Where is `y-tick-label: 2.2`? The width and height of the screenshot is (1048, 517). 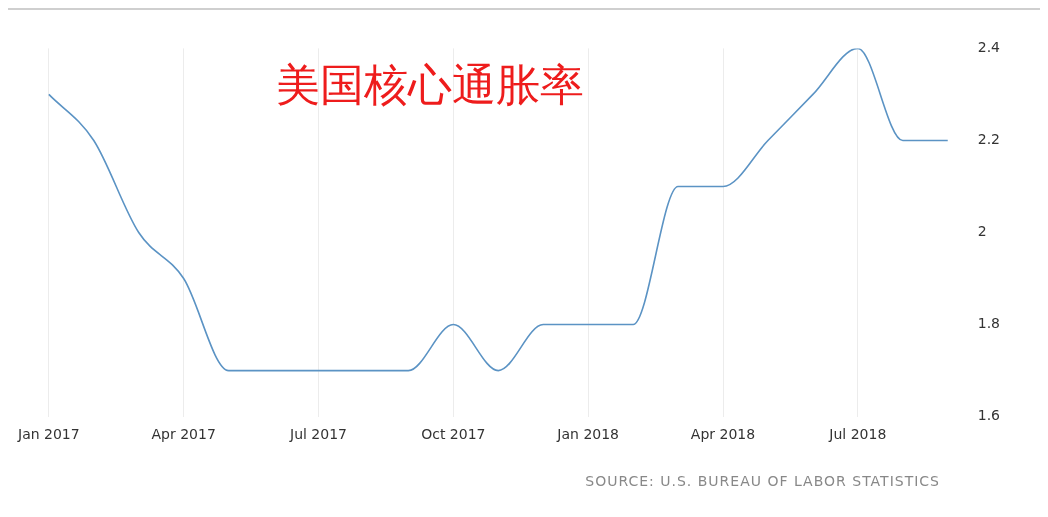
y-tick-label: 2.2 is located at coordinates (988, 139).